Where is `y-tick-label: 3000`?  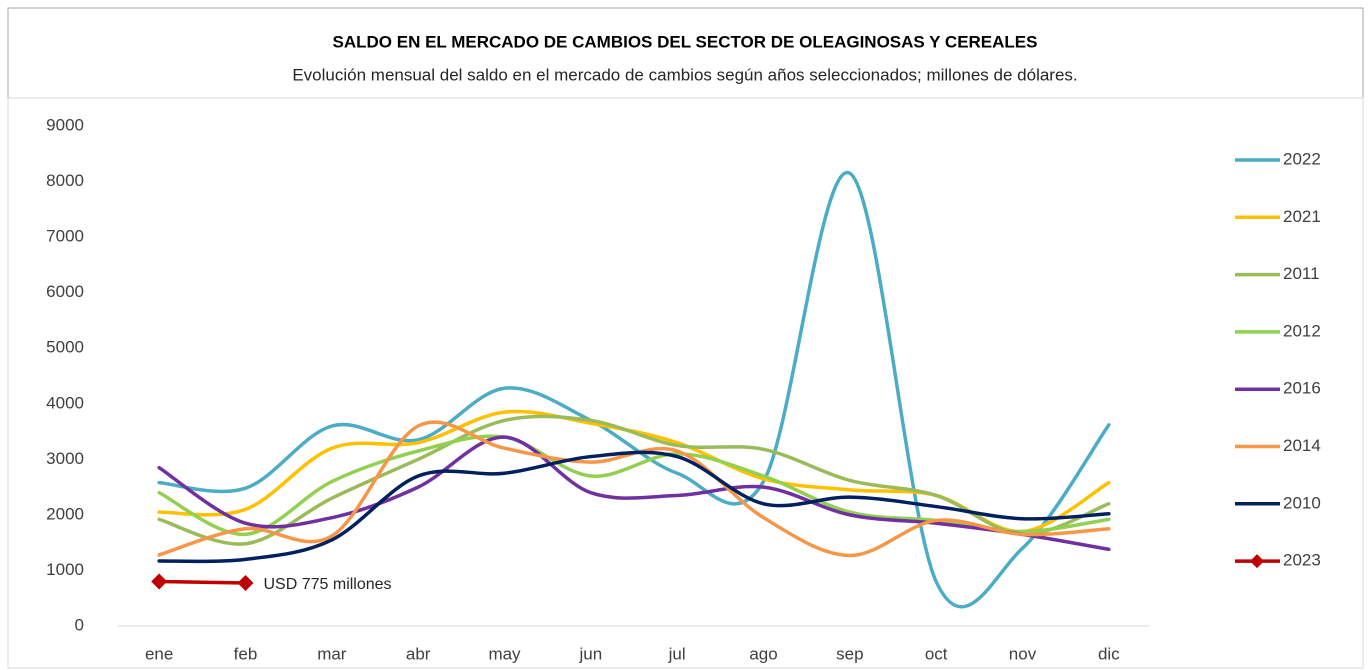
y-tick-label: 3000 is located at coordinates (65, 458).